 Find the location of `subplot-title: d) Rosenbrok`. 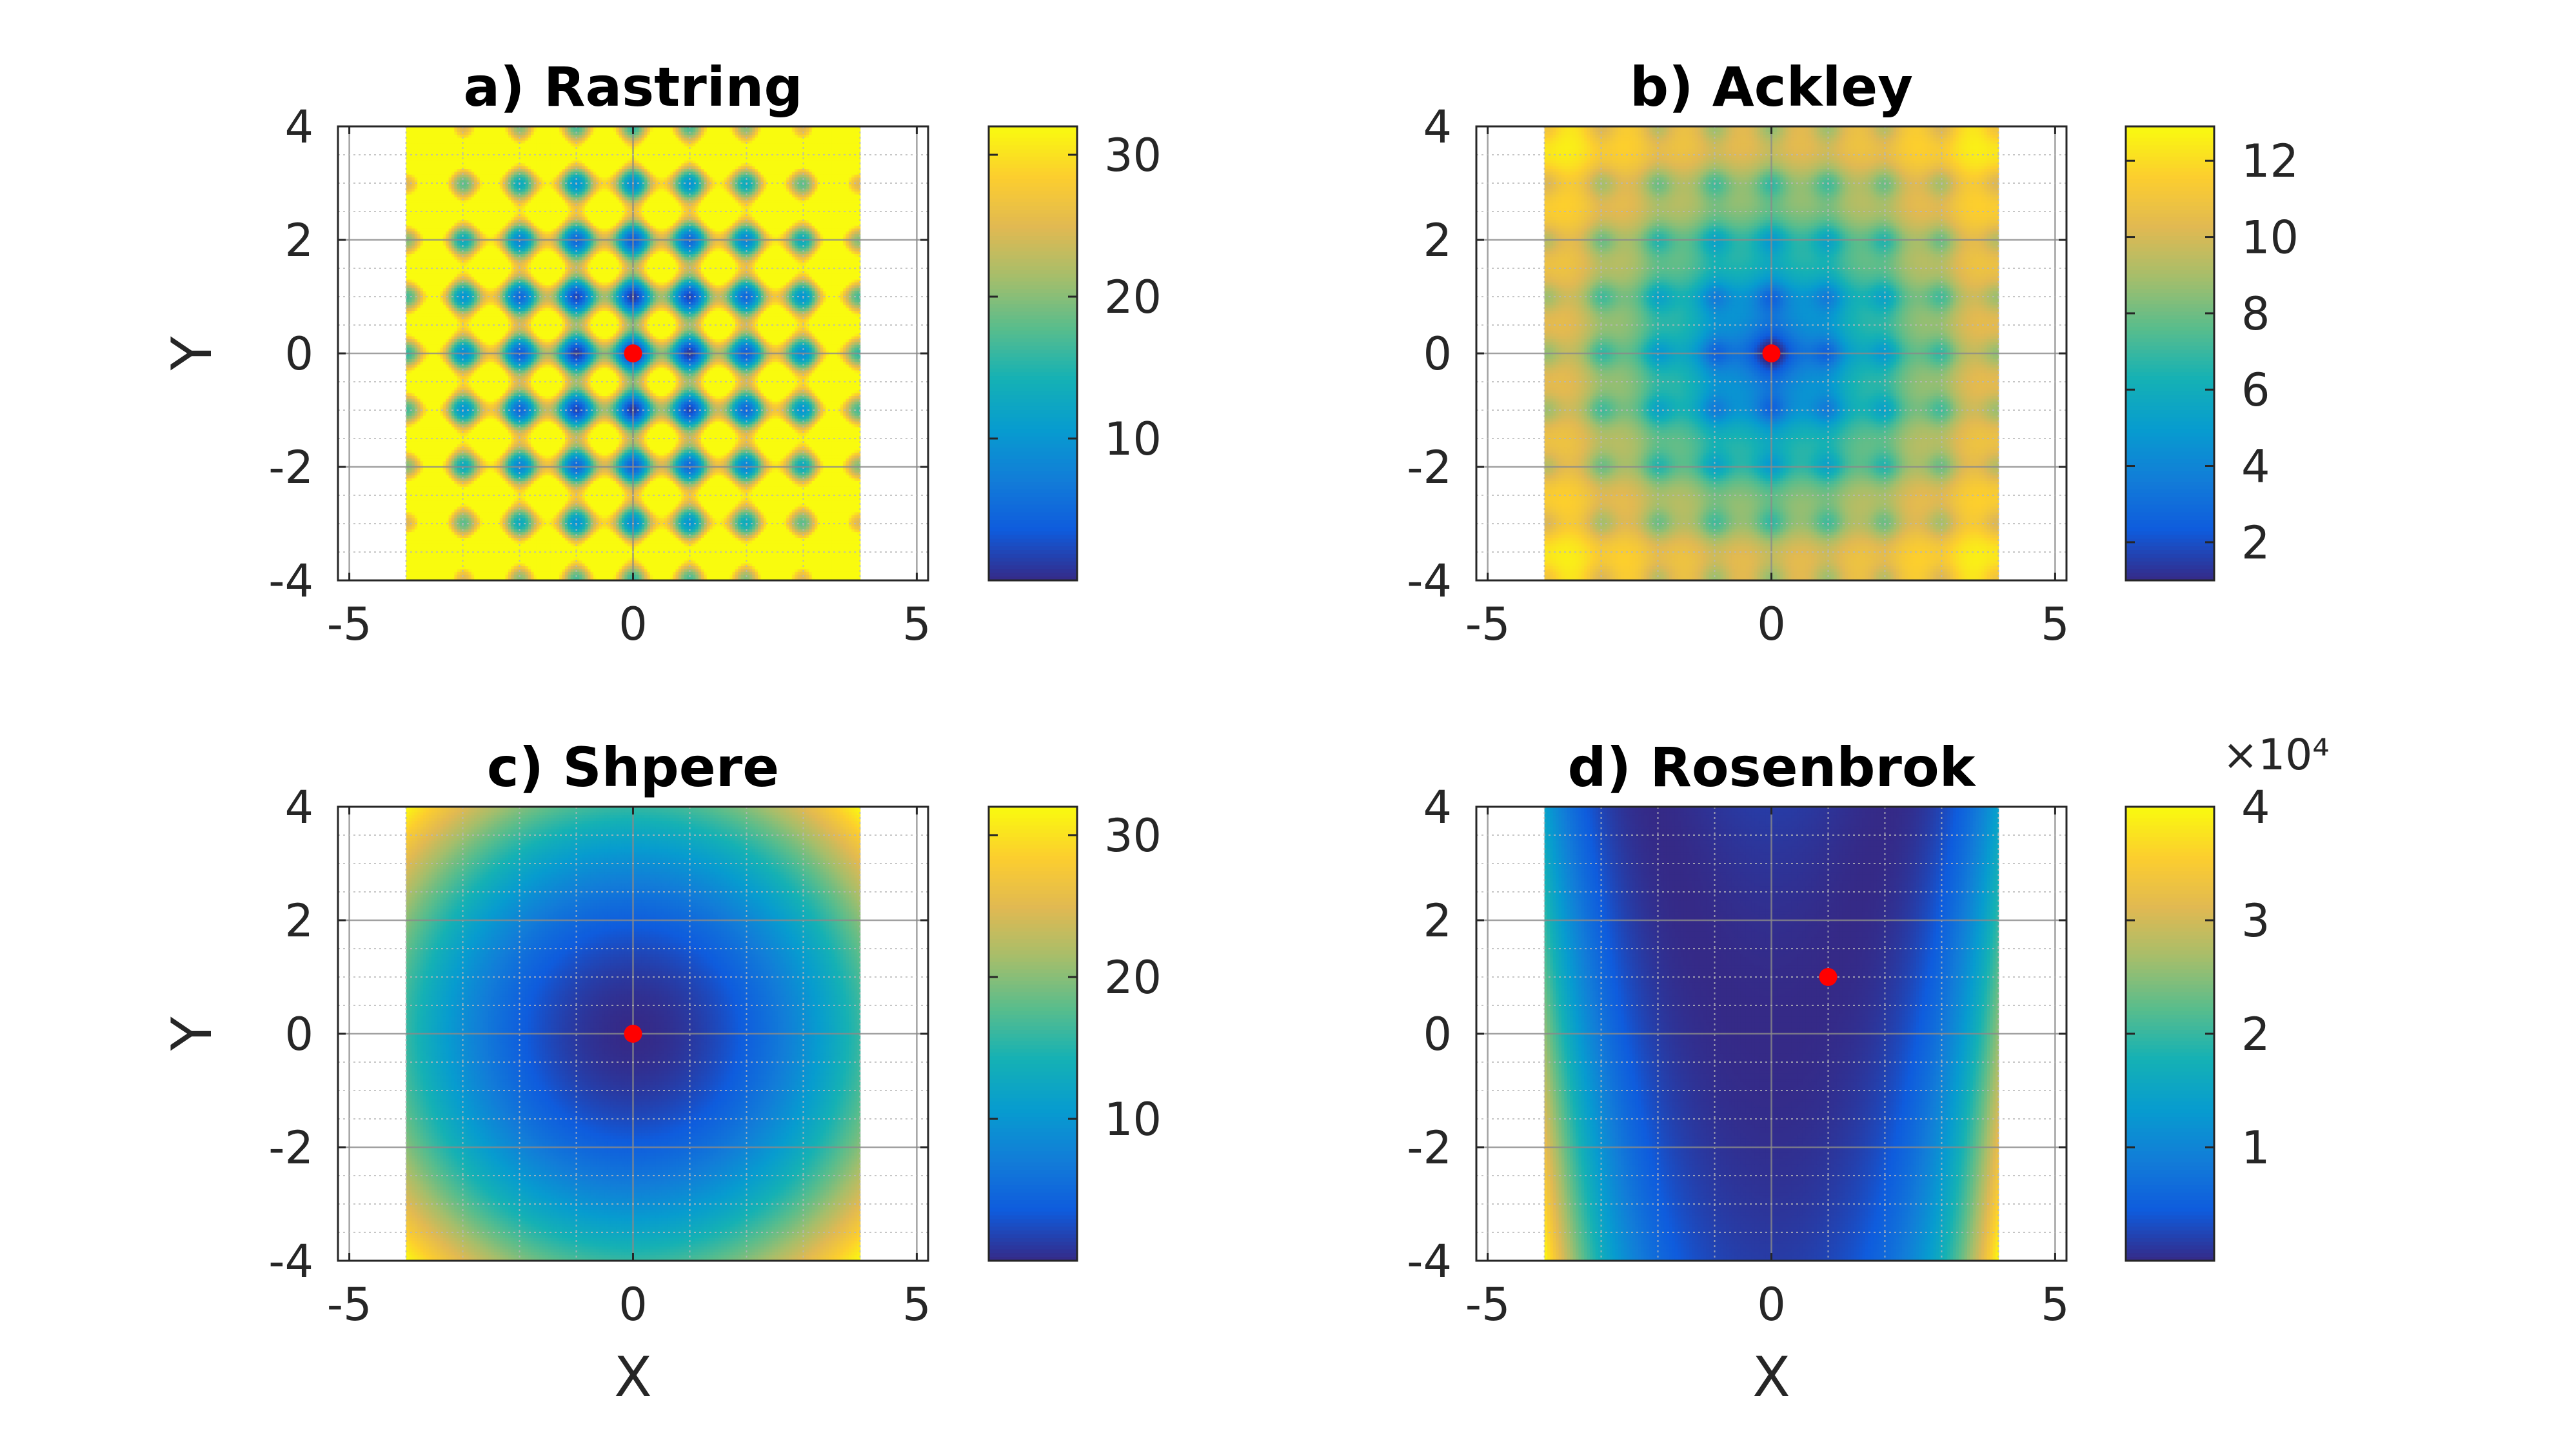

subplot-title: d) Rosenbrok is located at coordinates (1771, 767).